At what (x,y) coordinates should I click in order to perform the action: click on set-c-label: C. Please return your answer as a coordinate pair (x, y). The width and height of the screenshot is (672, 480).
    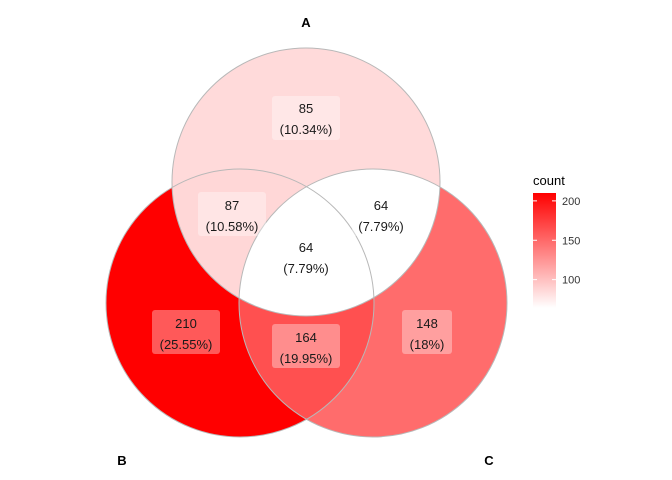
    Looking at the image, I should click on (489, 460).